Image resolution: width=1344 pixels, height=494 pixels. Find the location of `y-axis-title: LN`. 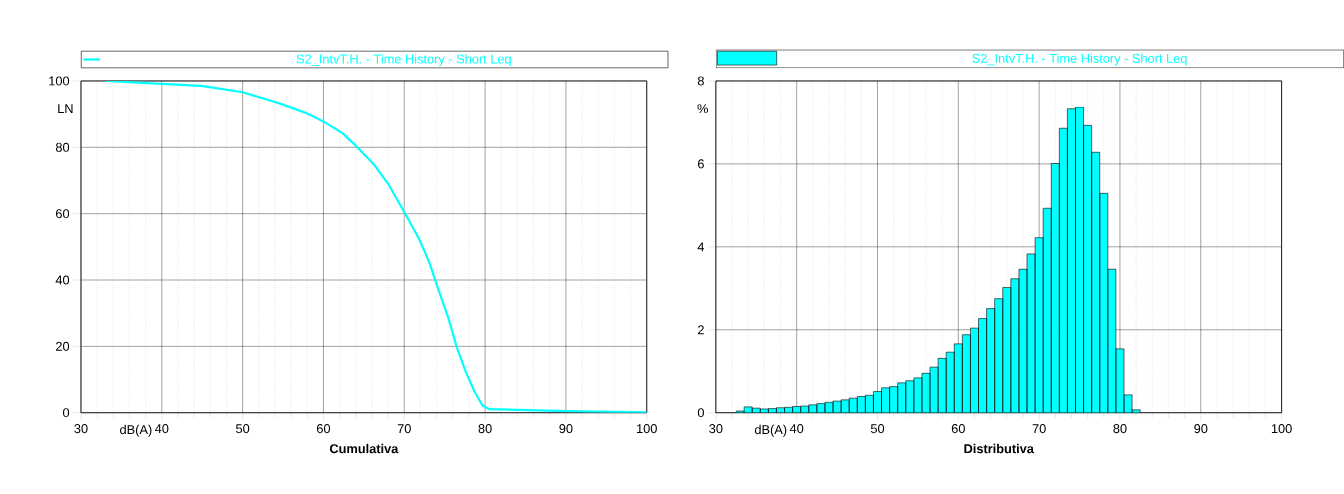

y-axis-title: LN is located at coordinates (65, 109).